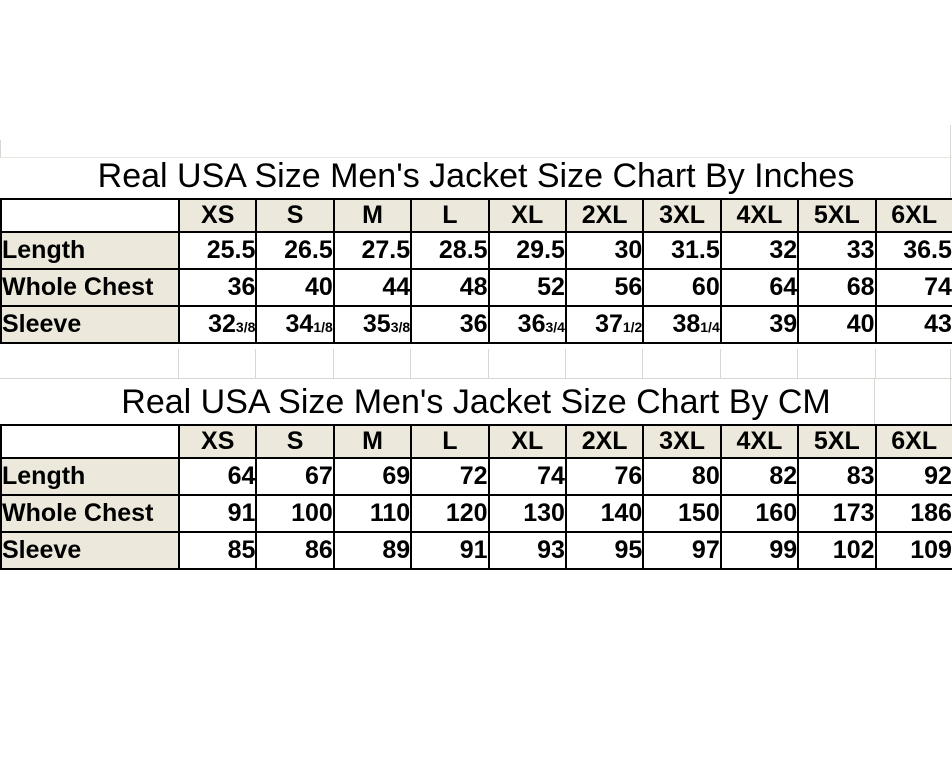  Describe the element at coordinates (527, 550) in the screenshot. I see `size-value-cell: 93` at that location.